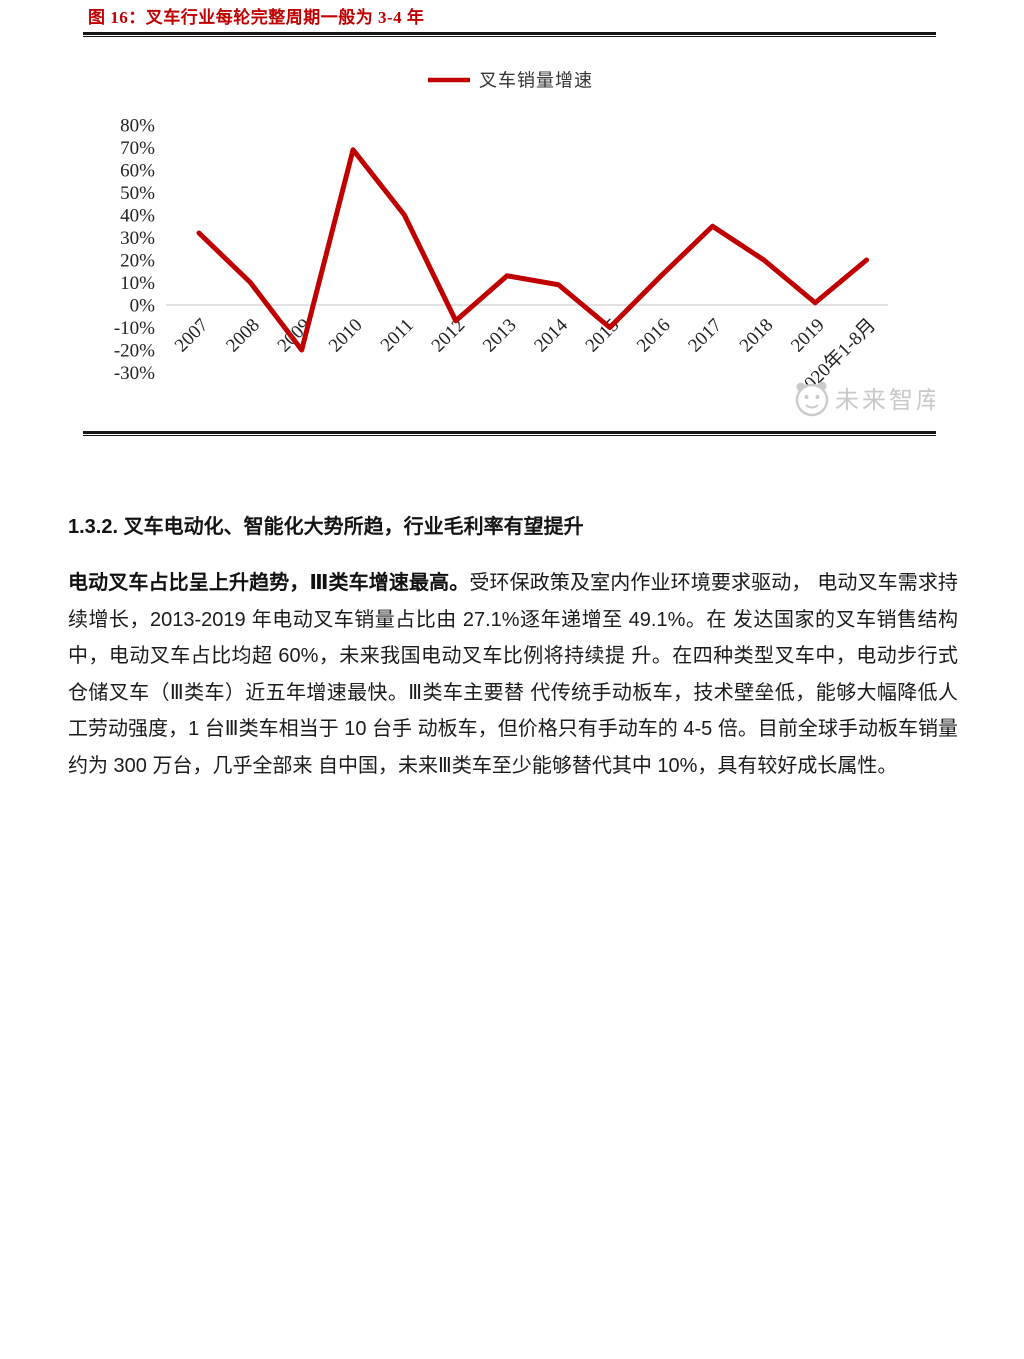 The image size is (1024, 1359). I want to click on y-tick-label: -10%, so click(134, 328).